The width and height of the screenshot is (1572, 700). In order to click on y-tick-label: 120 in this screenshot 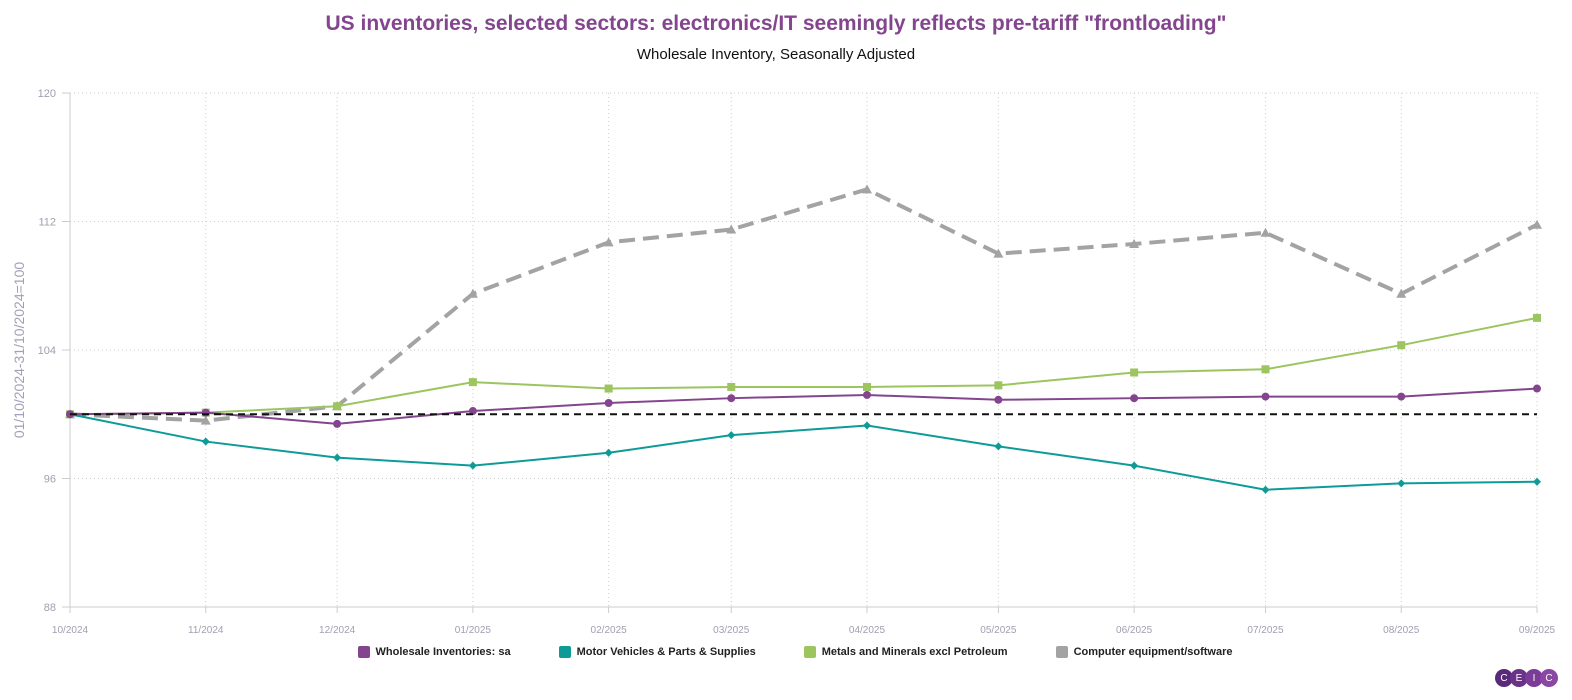, I will do `click(47, 94)`.